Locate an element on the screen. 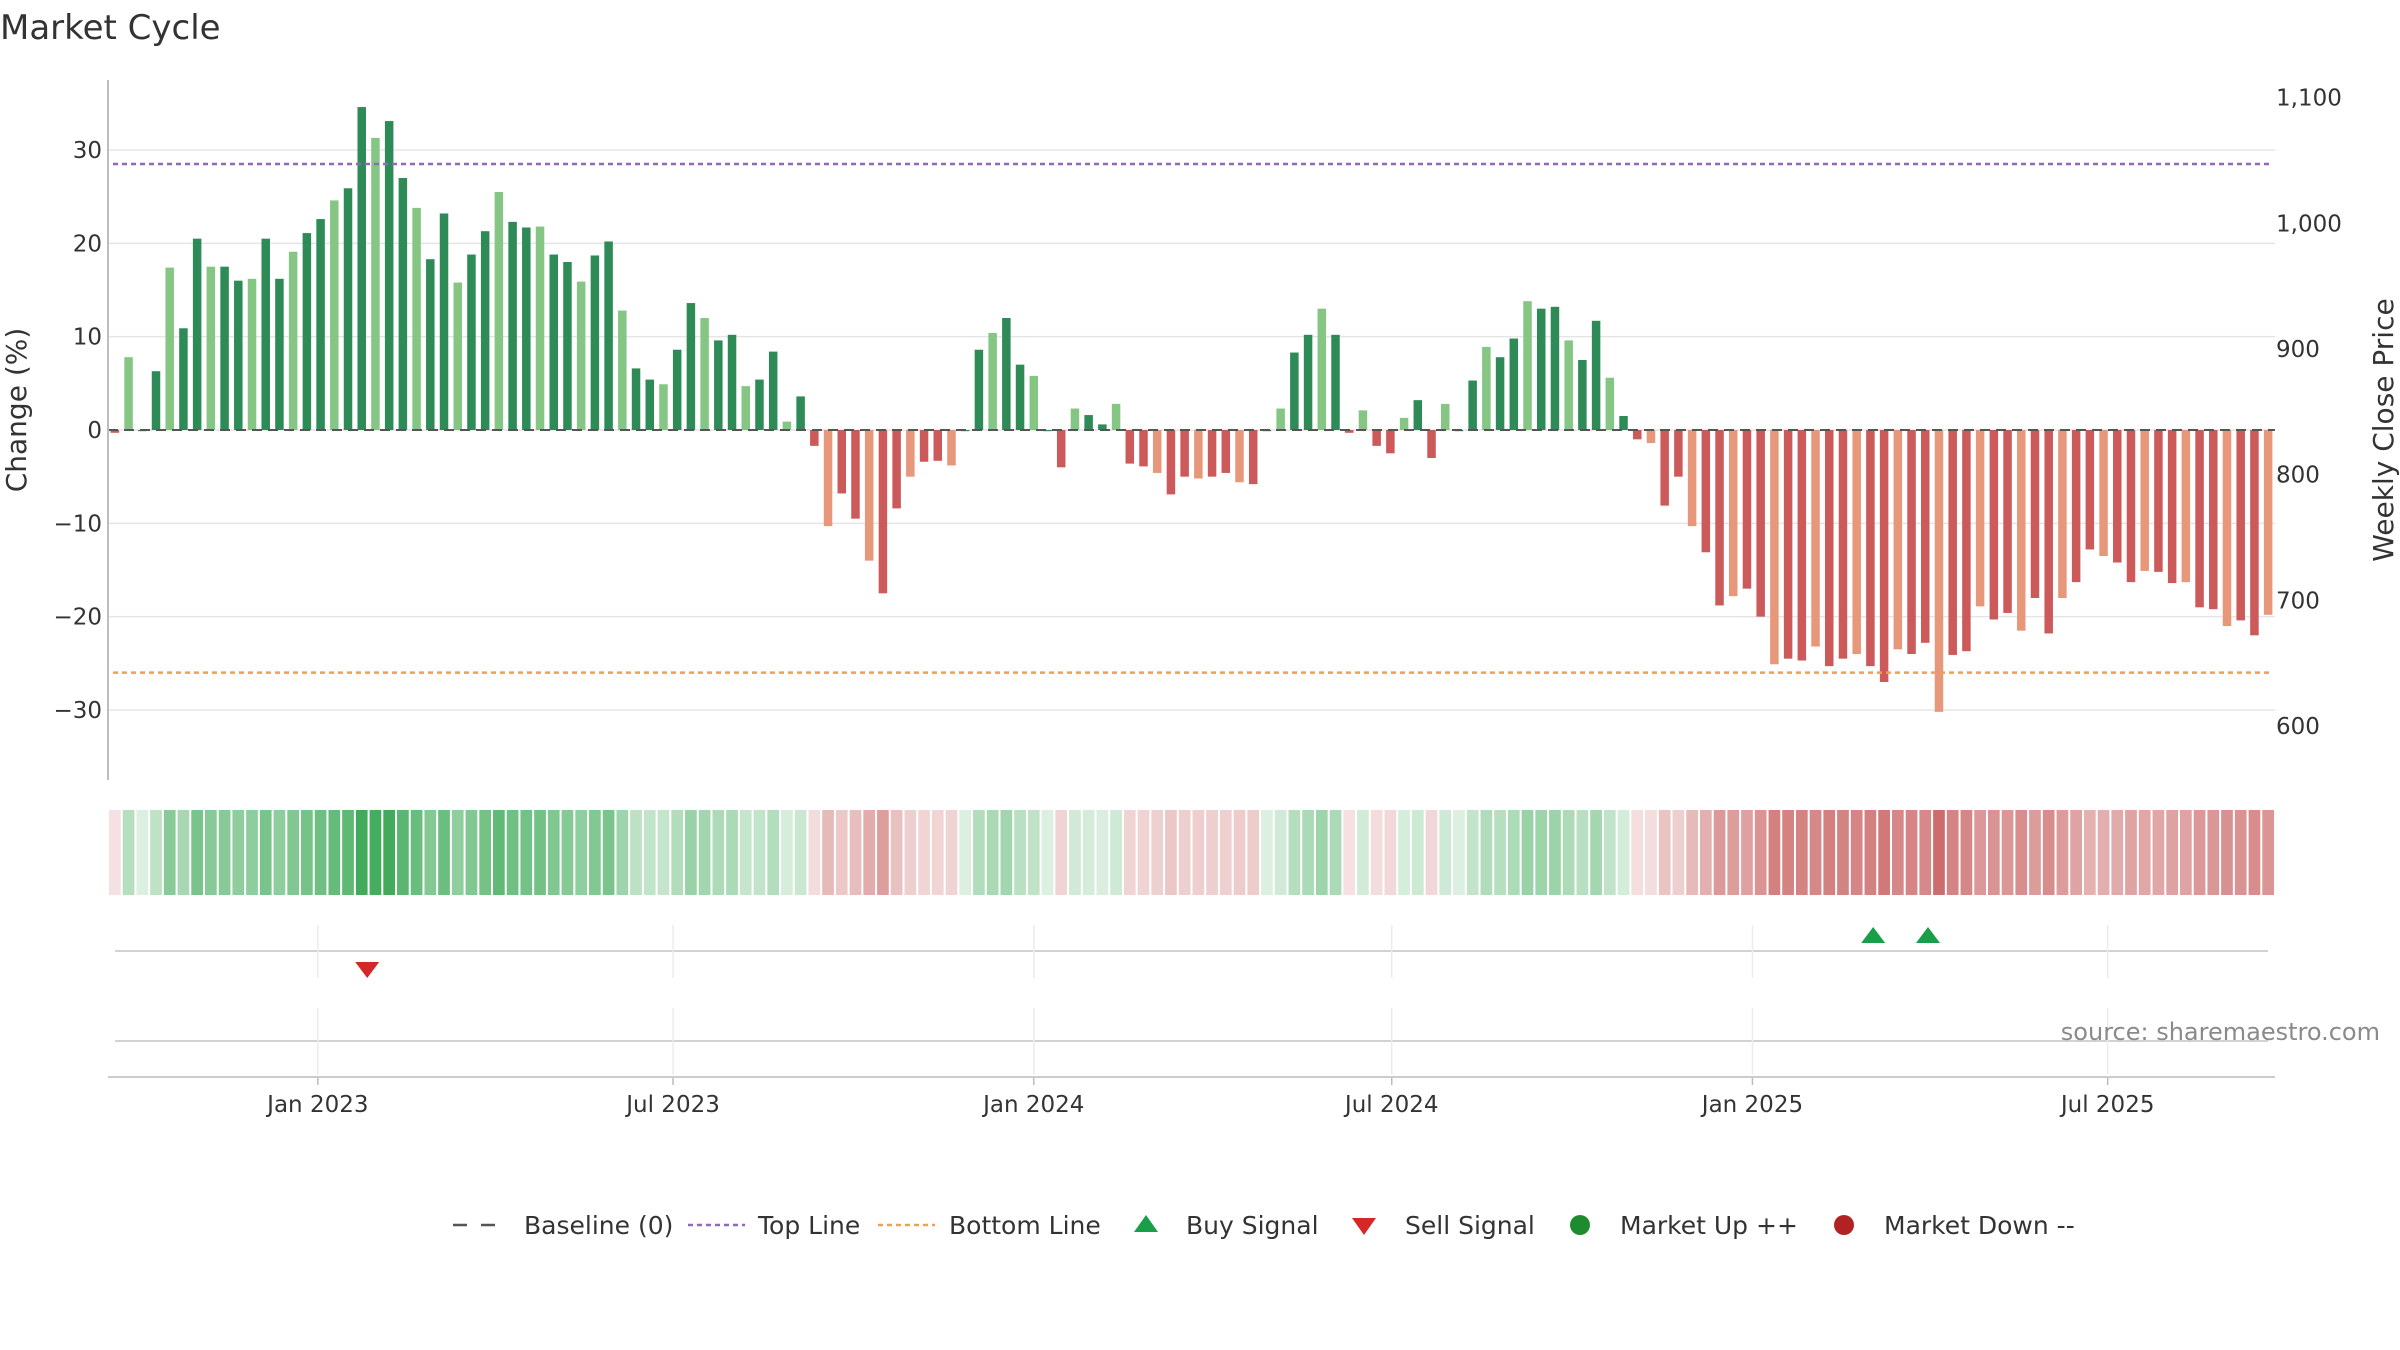 The height and width of the screenshot is (1350, 2400). y-tick-label: 30 is located at coordinates (87, 151).